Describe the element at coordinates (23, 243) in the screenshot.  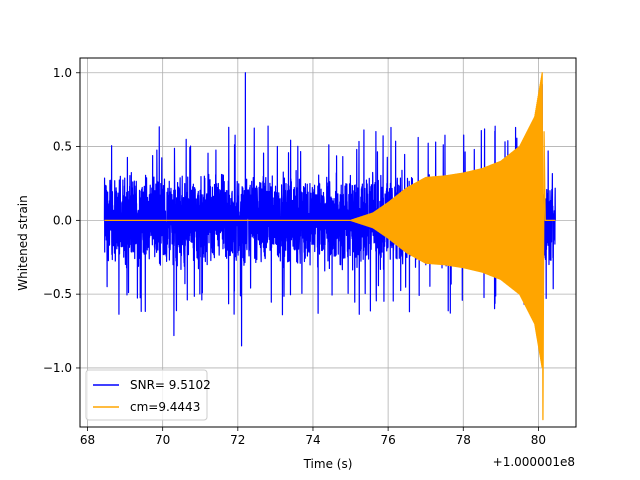
I see `y-axis-label: Whitened strain` at that location.